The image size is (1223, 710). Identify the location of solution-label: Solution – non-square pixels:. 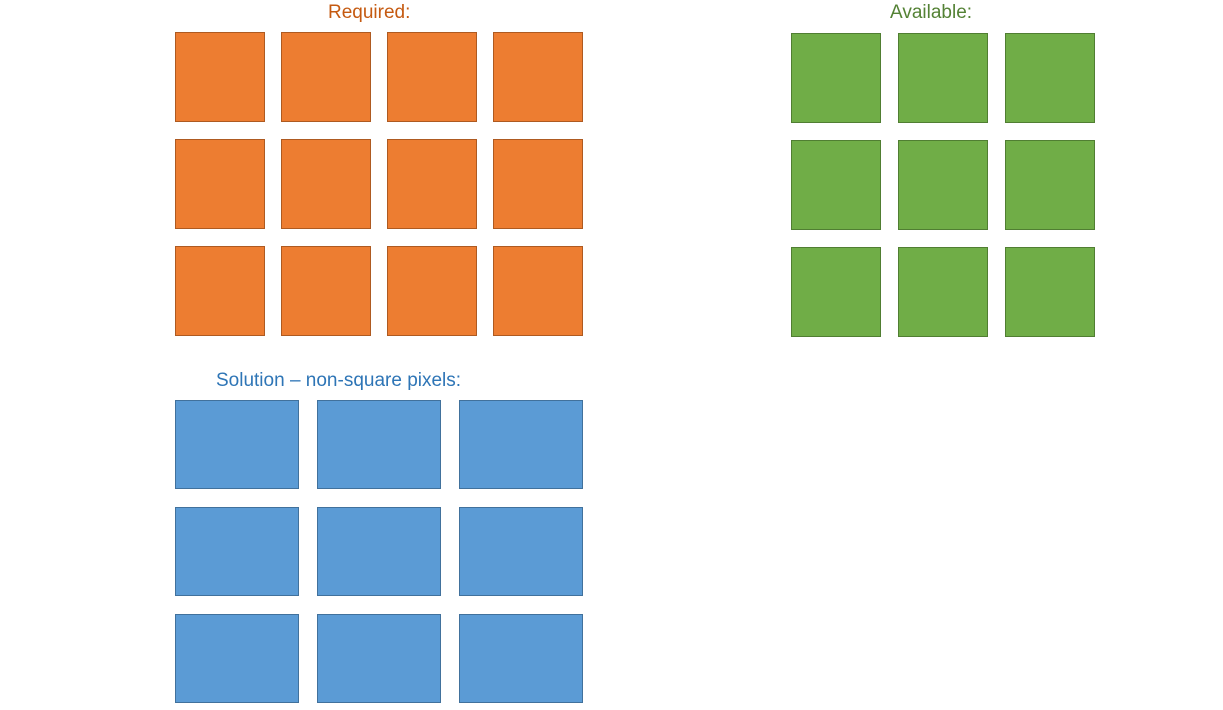
(339, 380).